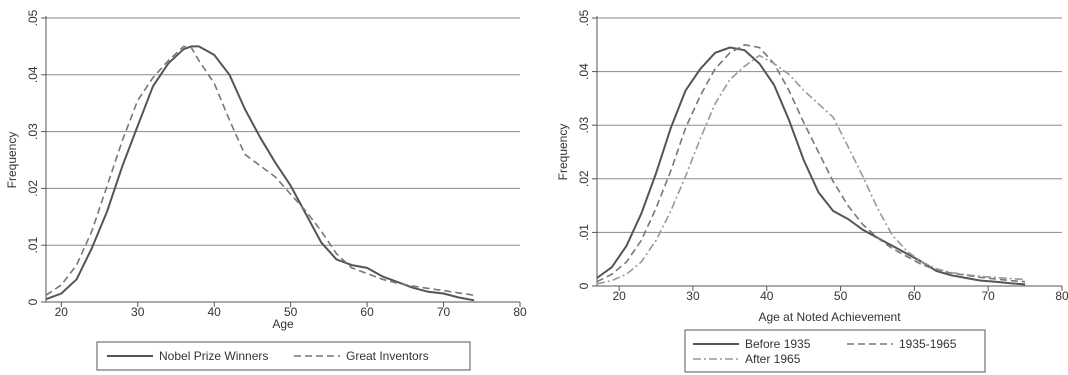  Describe the element at coordinates (928, 344) in the screenshot. I see `legend-label: 1935-1965` at that location.